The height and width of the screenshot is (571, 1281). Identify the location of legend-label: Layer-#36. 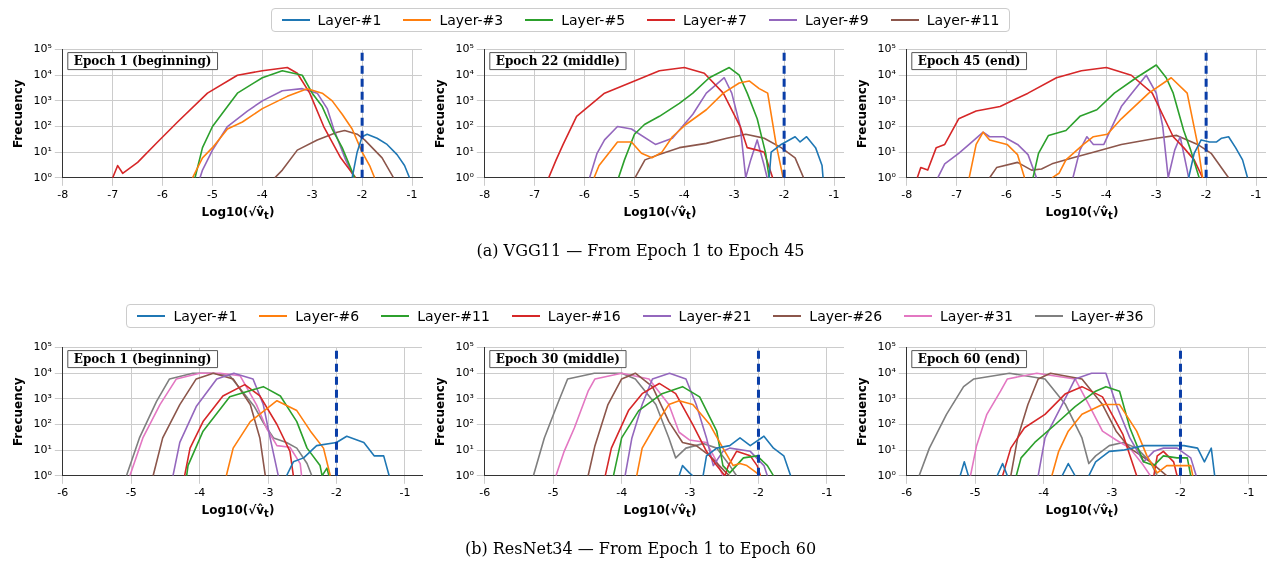
(1107, 316).